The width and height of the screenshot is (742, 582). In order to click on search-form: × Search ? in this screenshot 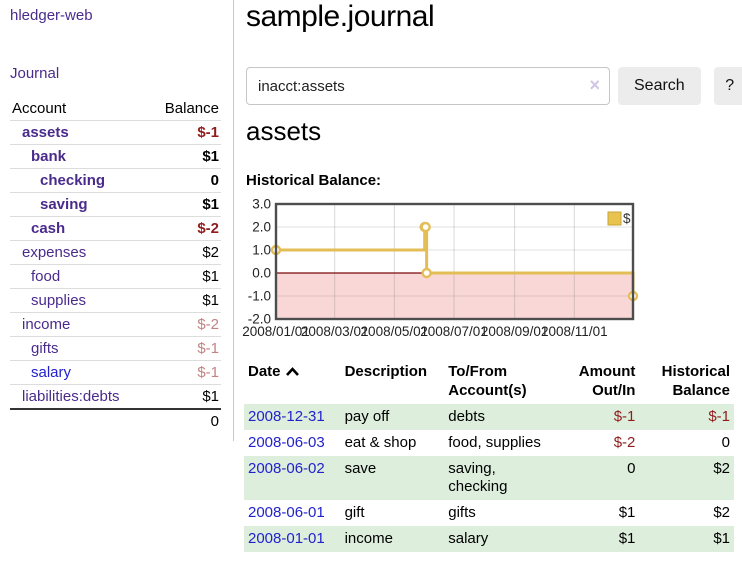, I will do `click(494, 86)`.